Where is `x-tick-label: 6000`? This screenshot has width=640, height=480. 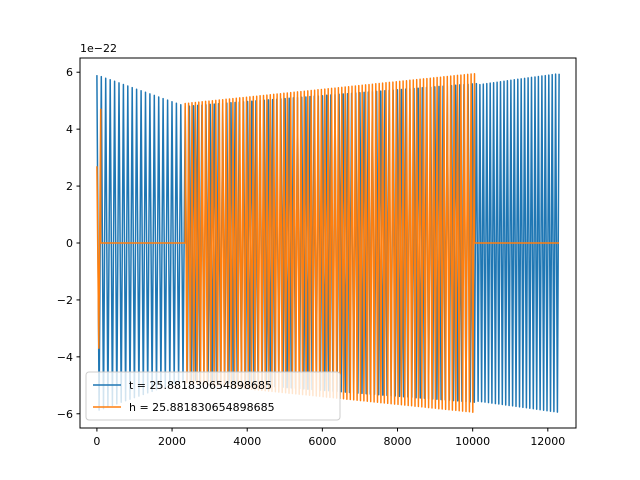 x-tick-label: 6000 is located at coordinates (322, 441).